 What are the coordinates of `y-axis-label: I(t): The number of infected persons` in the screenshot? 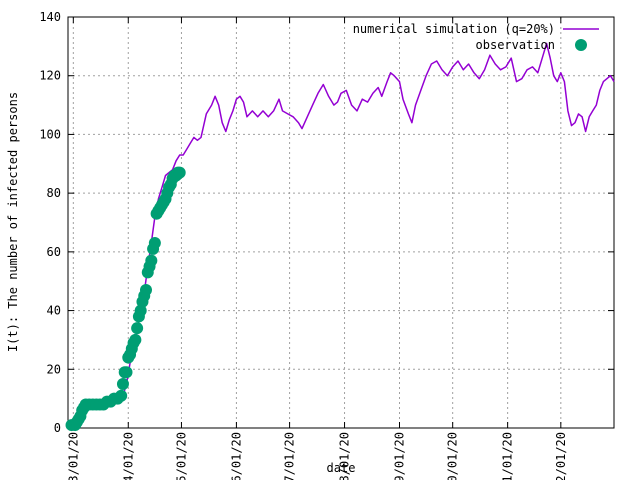 It's located at (13, 222).